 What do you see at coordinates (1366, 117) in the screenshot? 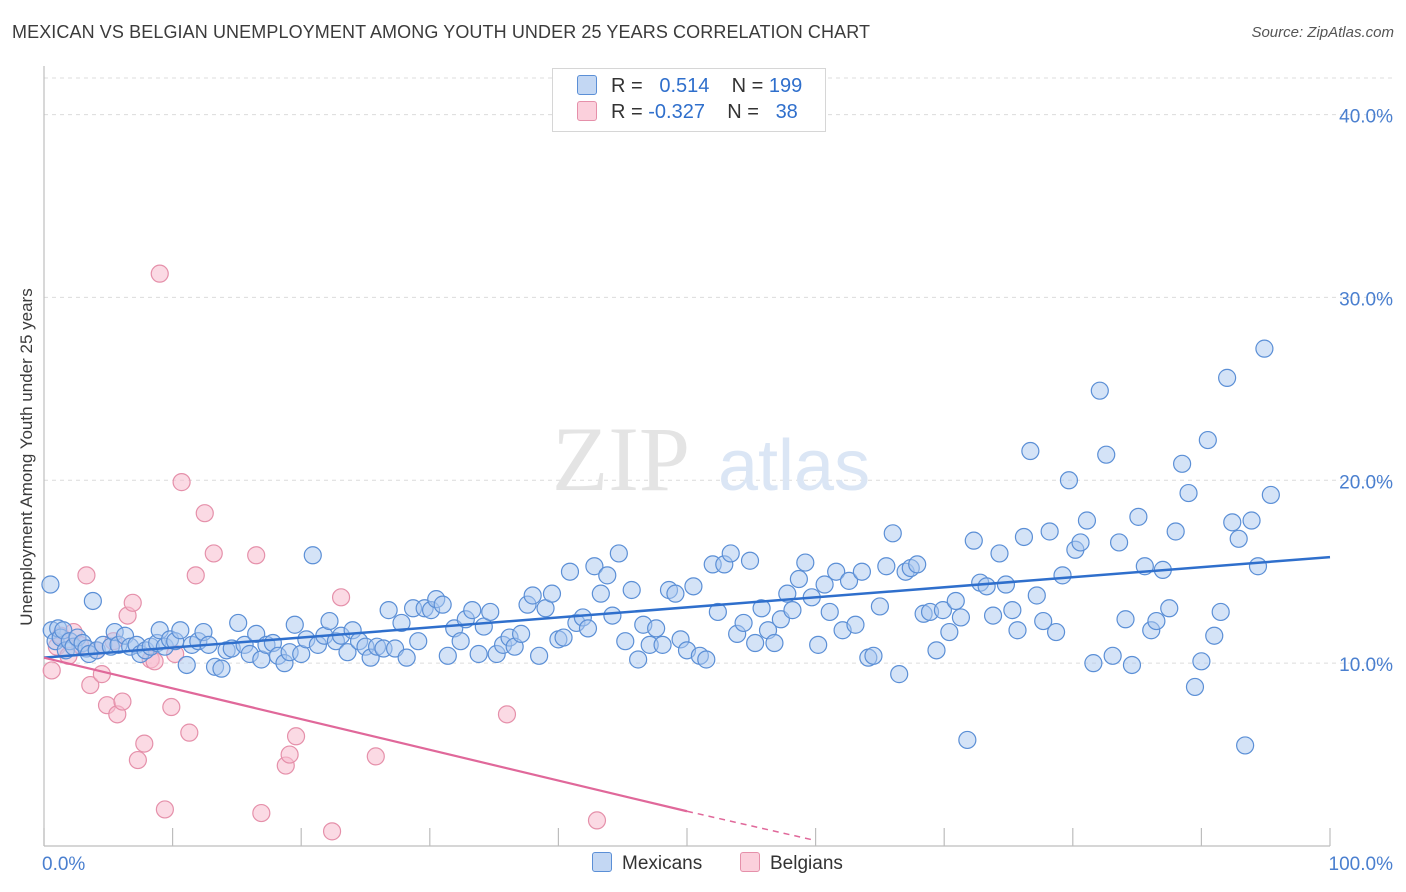
I see `y-tick-label: 40.0%` at bounding box center [1366, 117].